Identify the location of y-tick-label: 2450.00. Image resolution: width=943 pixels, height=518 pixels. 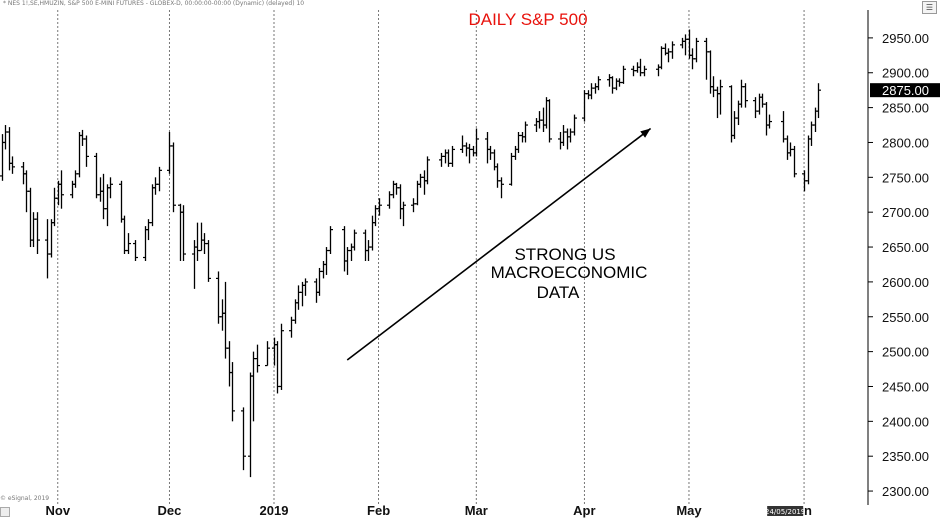
(905, 386).